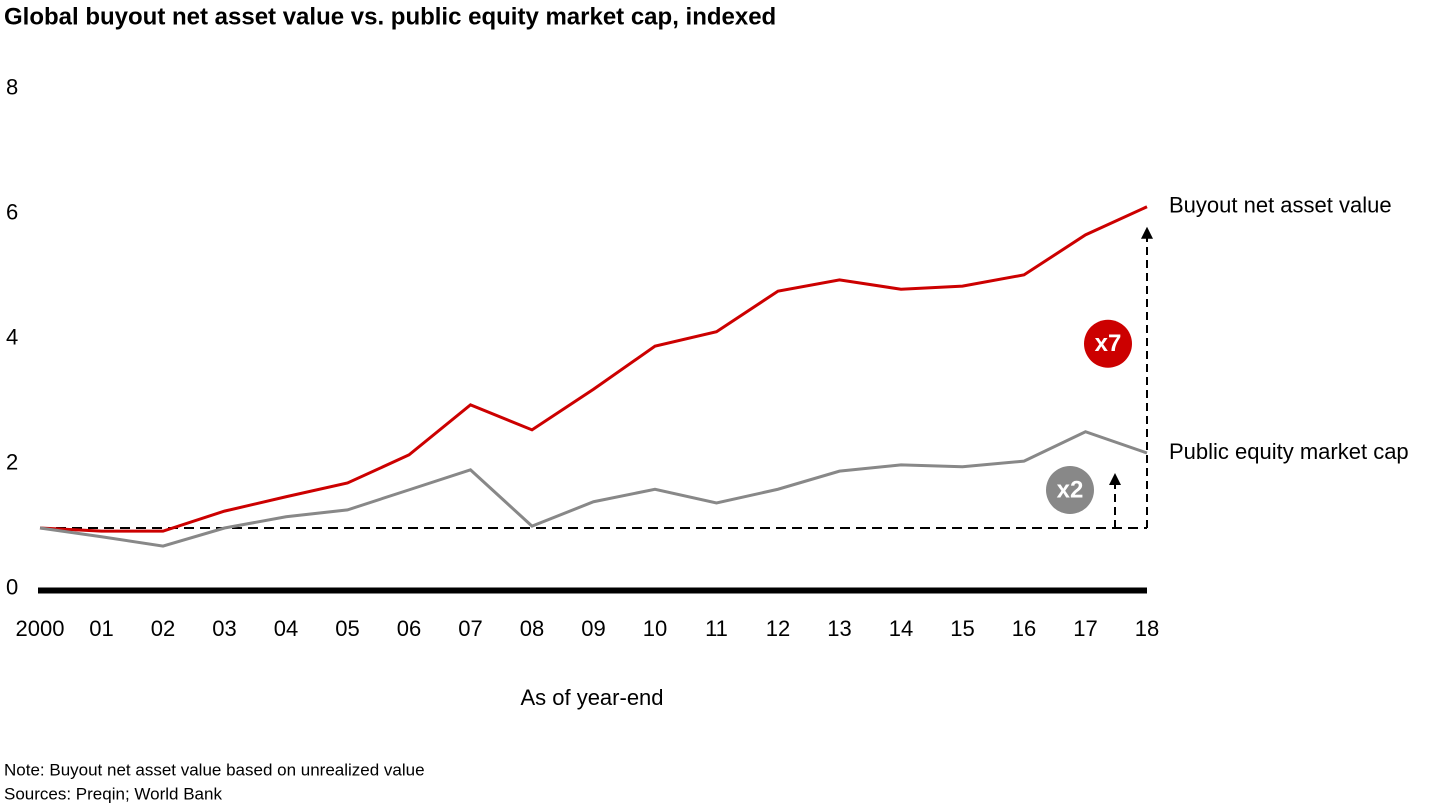  Describe the element at coordinates (347, 628) in the screenshot. I see `x-tick-label: 05` at that location.